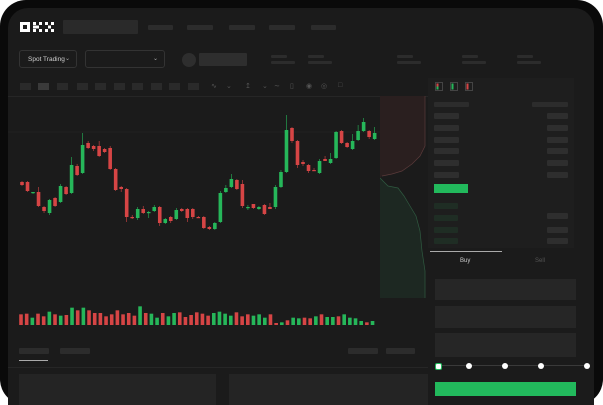 The image size is (603, 405). I want to click on ruler-icon: ▯, so click(292, 86).